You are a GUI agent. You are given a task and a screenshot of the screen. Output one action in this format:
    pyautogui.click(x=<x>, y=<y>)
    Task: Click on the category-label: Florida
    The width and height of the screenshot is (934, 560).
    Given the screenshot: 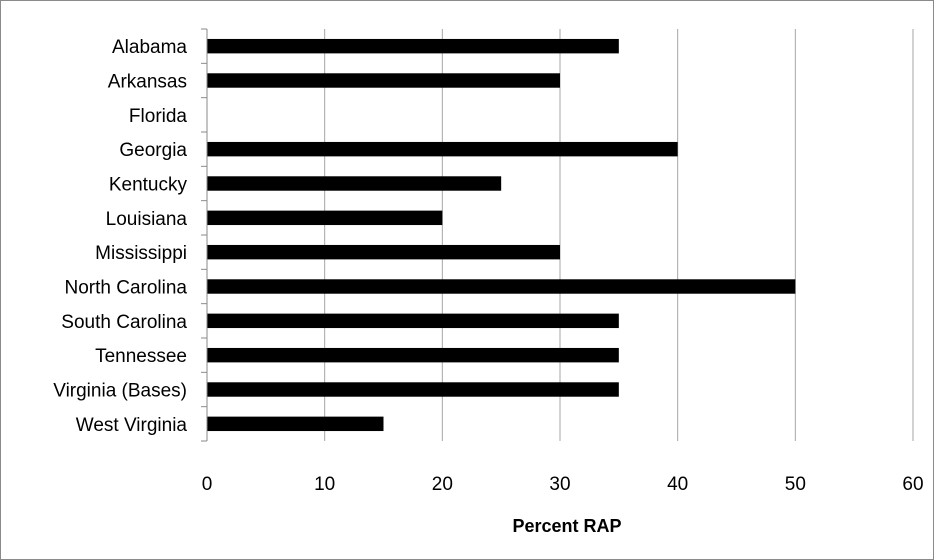 What is the action you would take?
    pyautogui.click(x=158, y=116)
    